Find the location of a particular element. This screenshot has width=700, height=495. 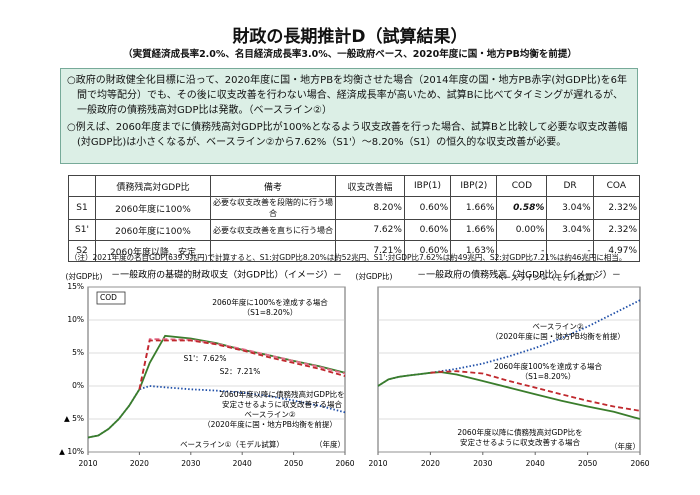

header: 収支改善幅 is located at coordinates (370, 186).